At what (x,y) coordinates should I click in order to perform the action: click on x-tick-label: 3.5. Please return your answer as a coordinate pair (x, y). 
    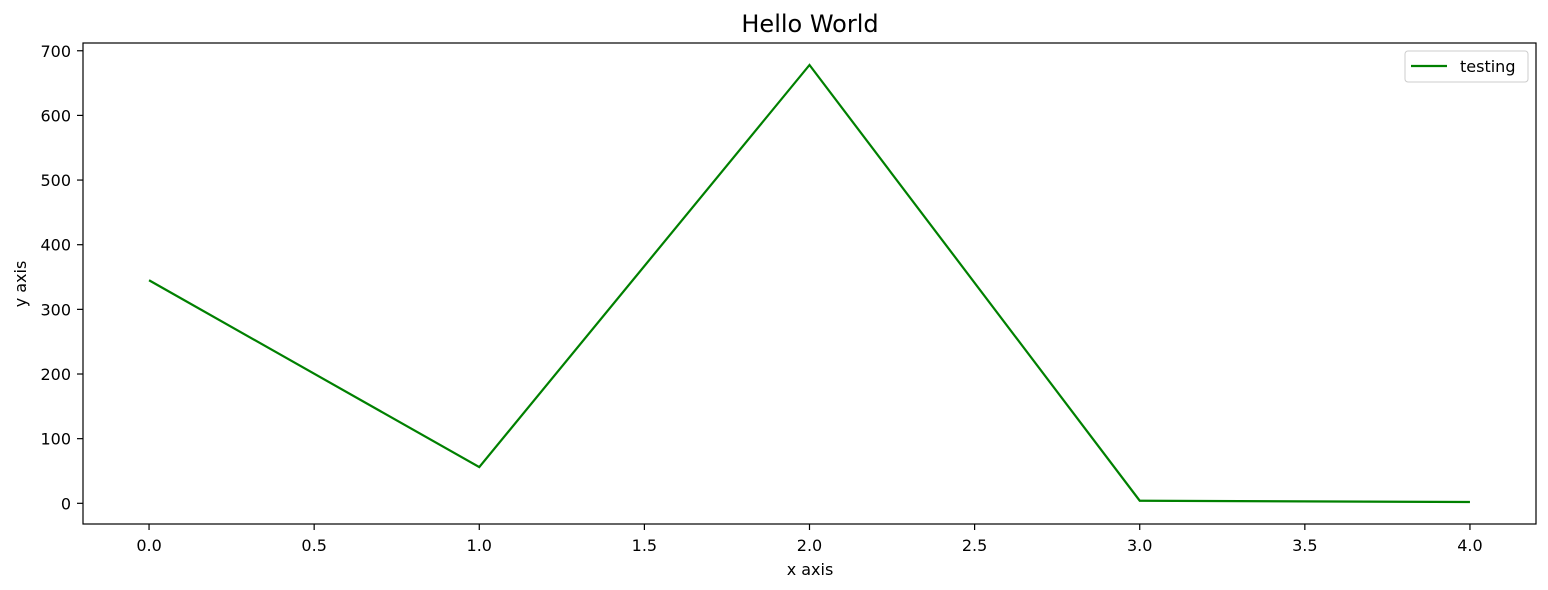
    Looking at the image, I should click on (1304, 545).